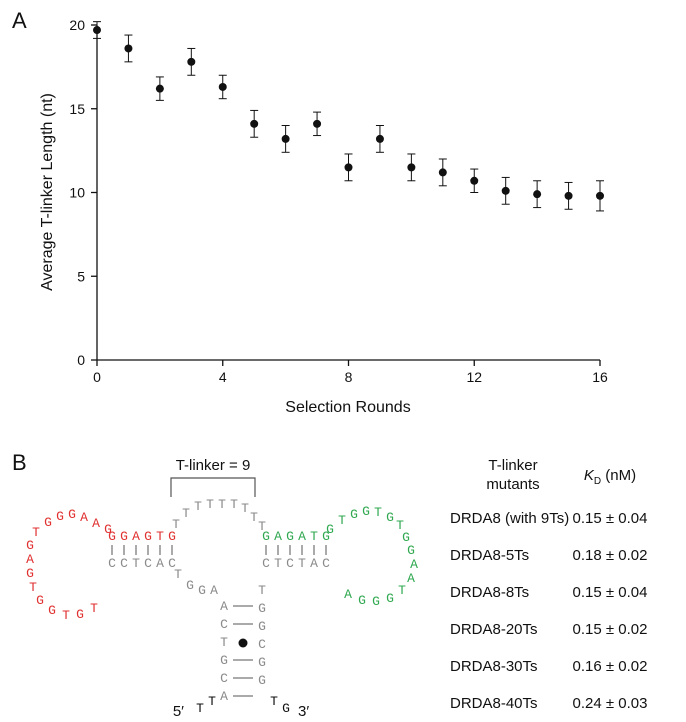 The height and width of the screenshot is (722, 686). What do you see at coordinates (77, 25) in the screenshot?
I see `y-tick-label: 20` at bounding box center [77, 25].